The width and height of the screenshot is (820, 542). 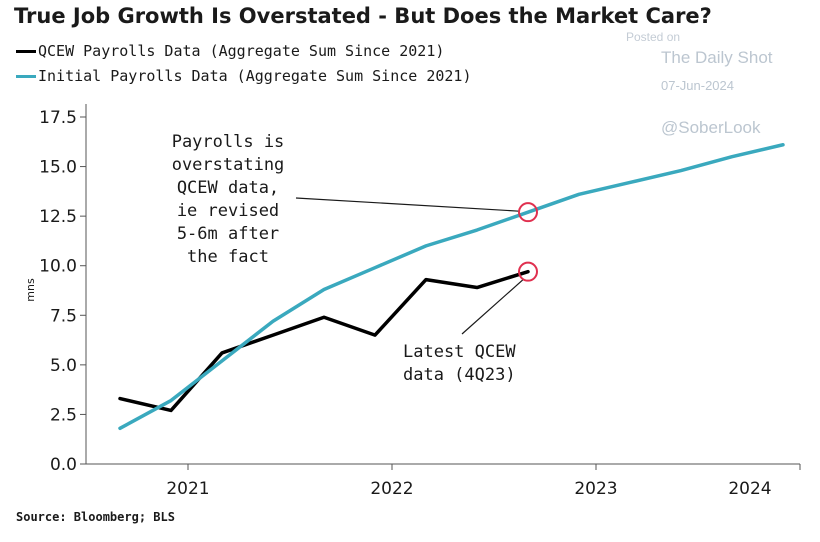 I want to click on annotation-text-latest: data (4Q23), so click(x=459, y=375).